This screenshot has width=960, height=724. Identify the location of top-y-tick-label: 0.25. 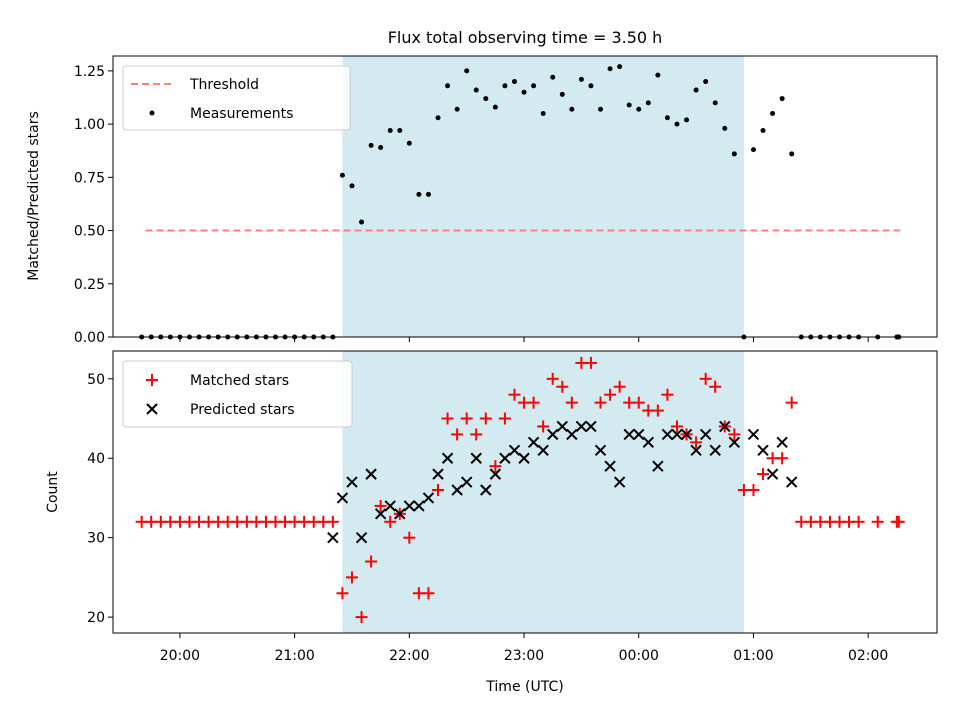
(89, 285).